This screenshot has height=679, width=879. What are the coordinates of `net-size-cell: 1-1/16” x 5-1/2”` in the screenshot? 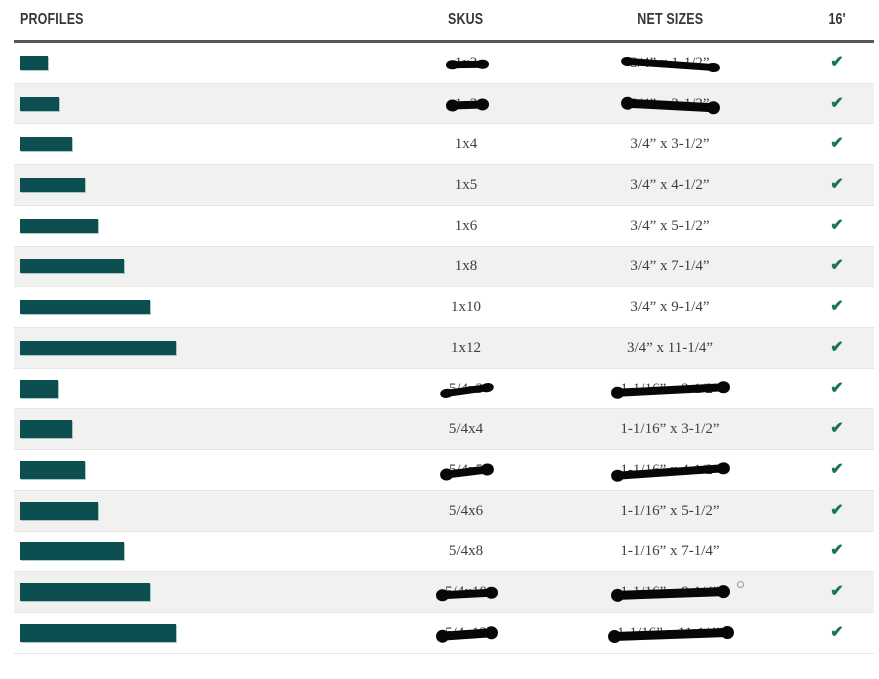 It's located at (670, 511).